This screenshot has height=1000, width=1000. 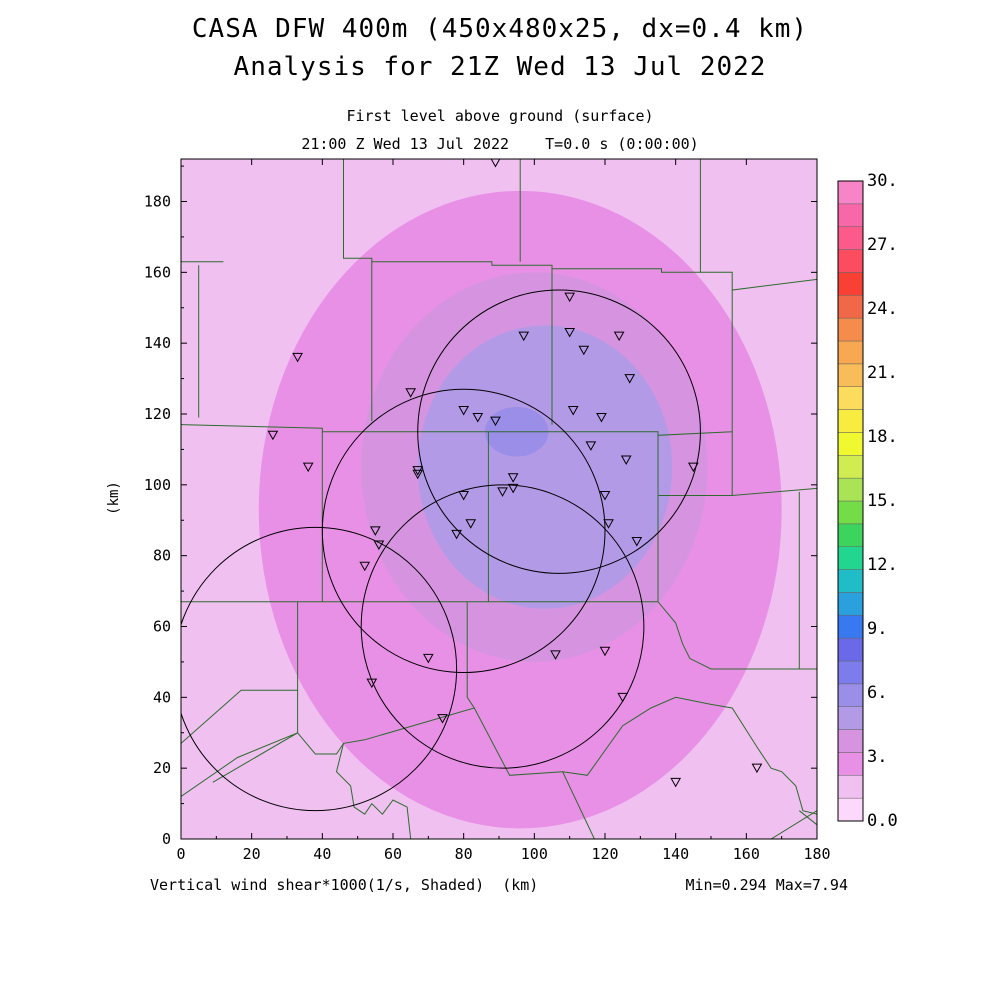 I want to click on min-max-label: Min=0.294 Max=7.94, so click(x=766, y=885).